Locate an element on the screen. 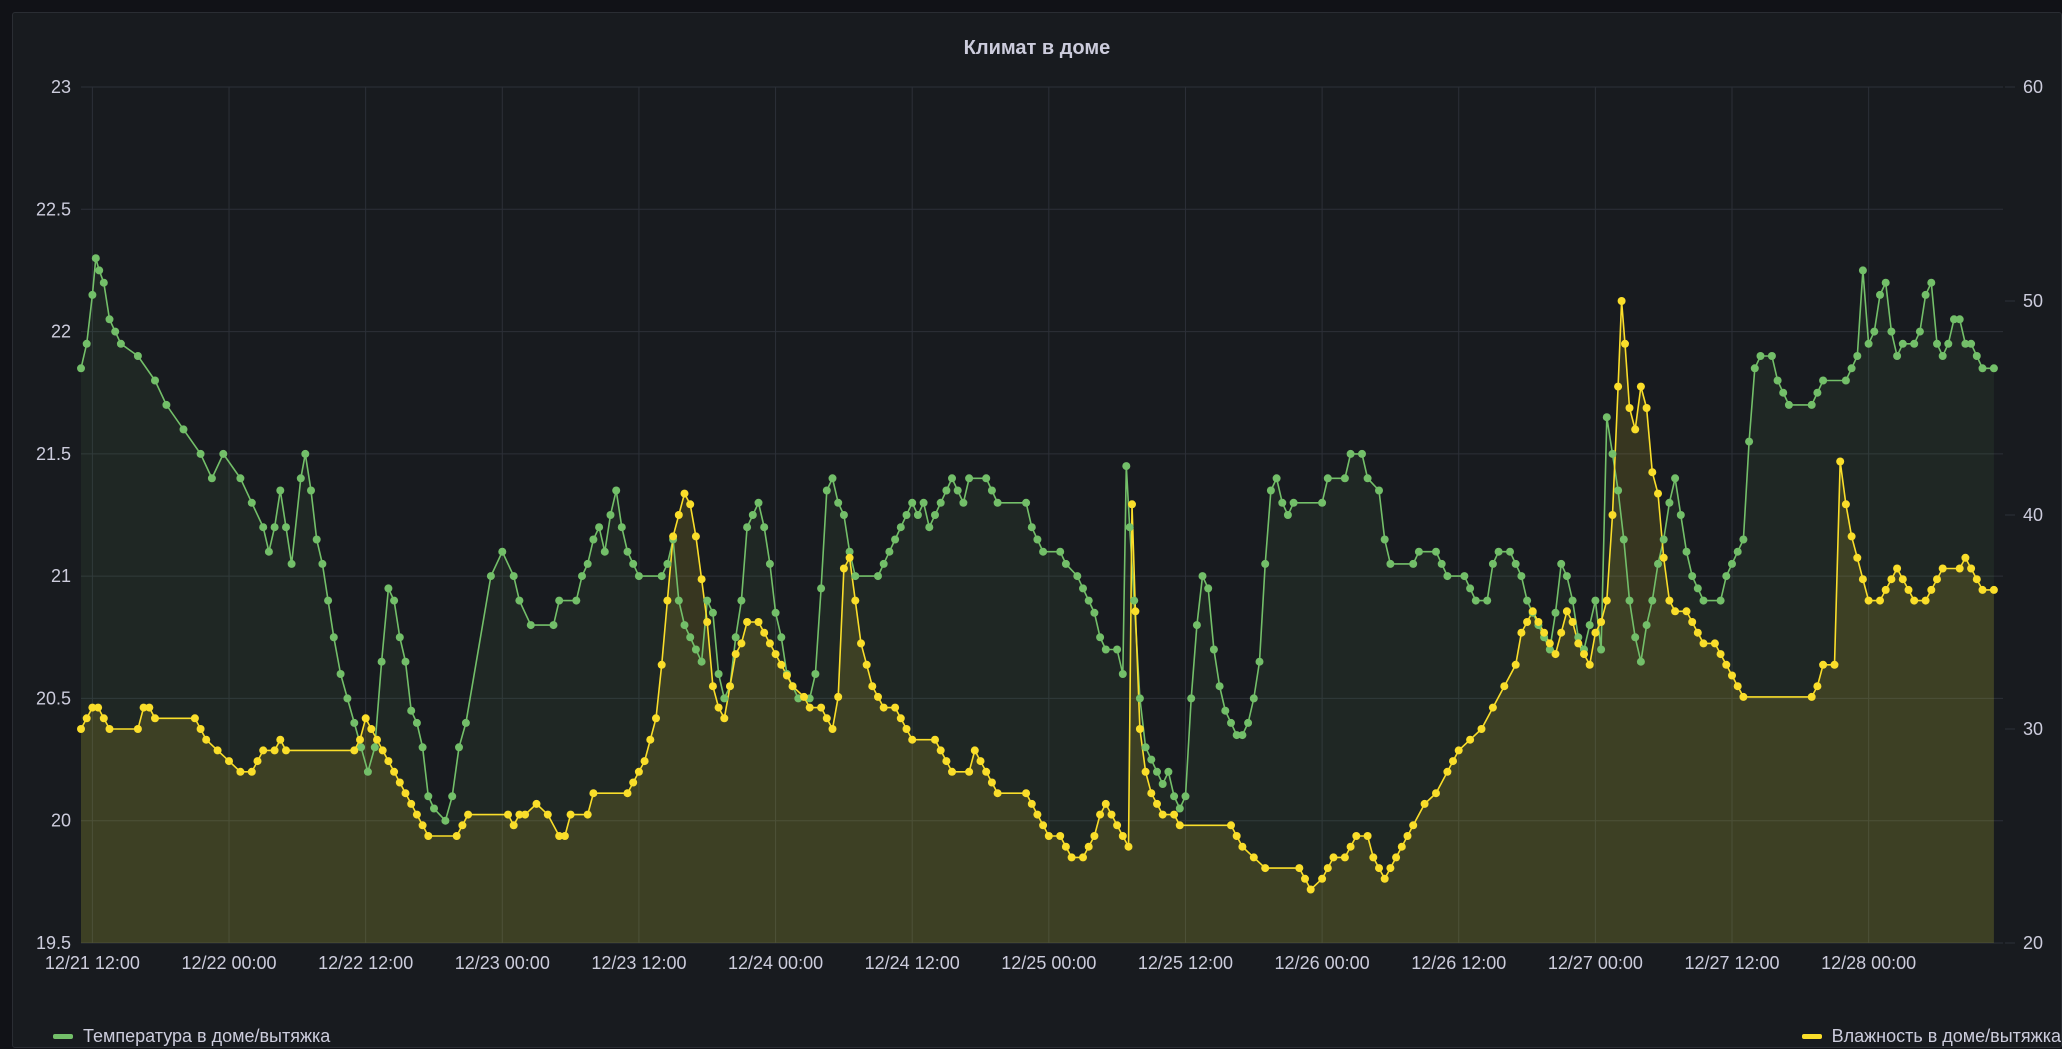 This screenshot has width=2062, height=1049. legend-humidity: Влажность в доме/вытяжка is located at coordinates (1931, 1036).